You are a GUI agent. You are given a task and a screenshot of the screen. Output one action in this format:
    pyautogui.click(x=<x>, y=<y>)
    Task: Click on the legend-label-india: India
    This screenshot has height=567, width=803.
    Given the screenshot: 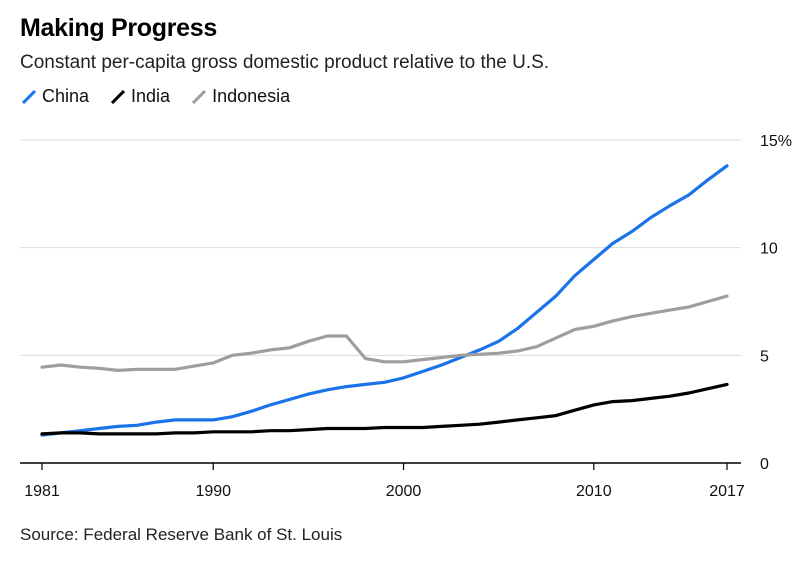 What is the action you would take?
    pyautogui.click(x=151, y=96)
    